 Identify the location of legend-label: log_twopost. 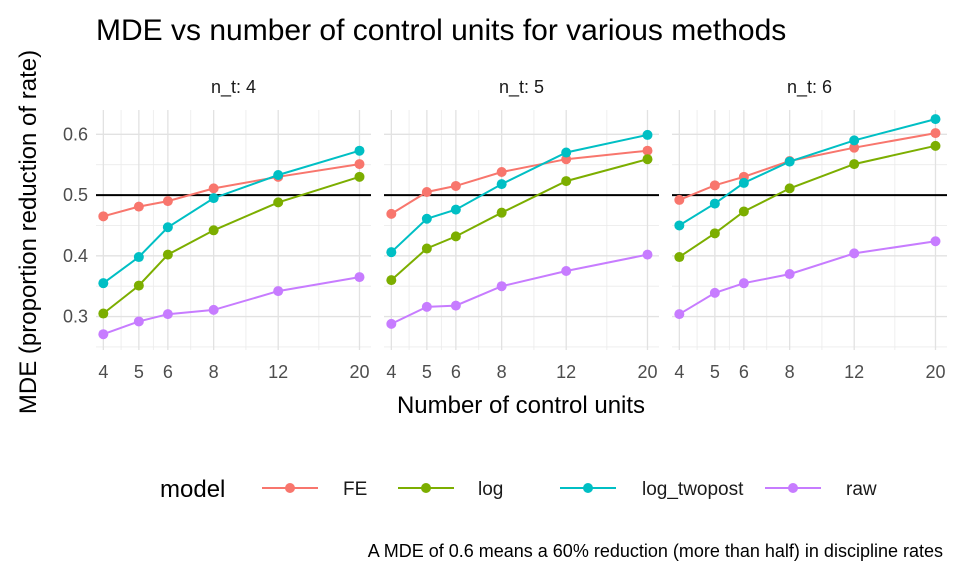
(693, 489).